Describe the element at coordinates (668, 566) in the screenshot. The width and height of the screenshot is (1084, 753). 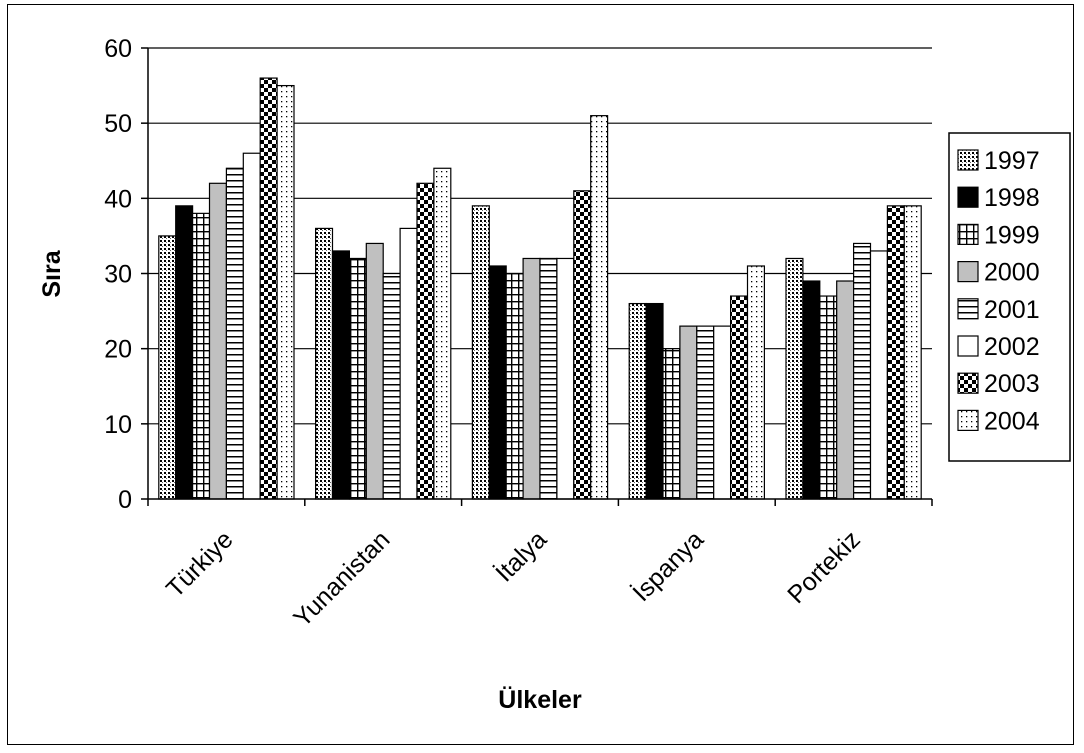
I see `x-tick-label: İspanya` at that location.